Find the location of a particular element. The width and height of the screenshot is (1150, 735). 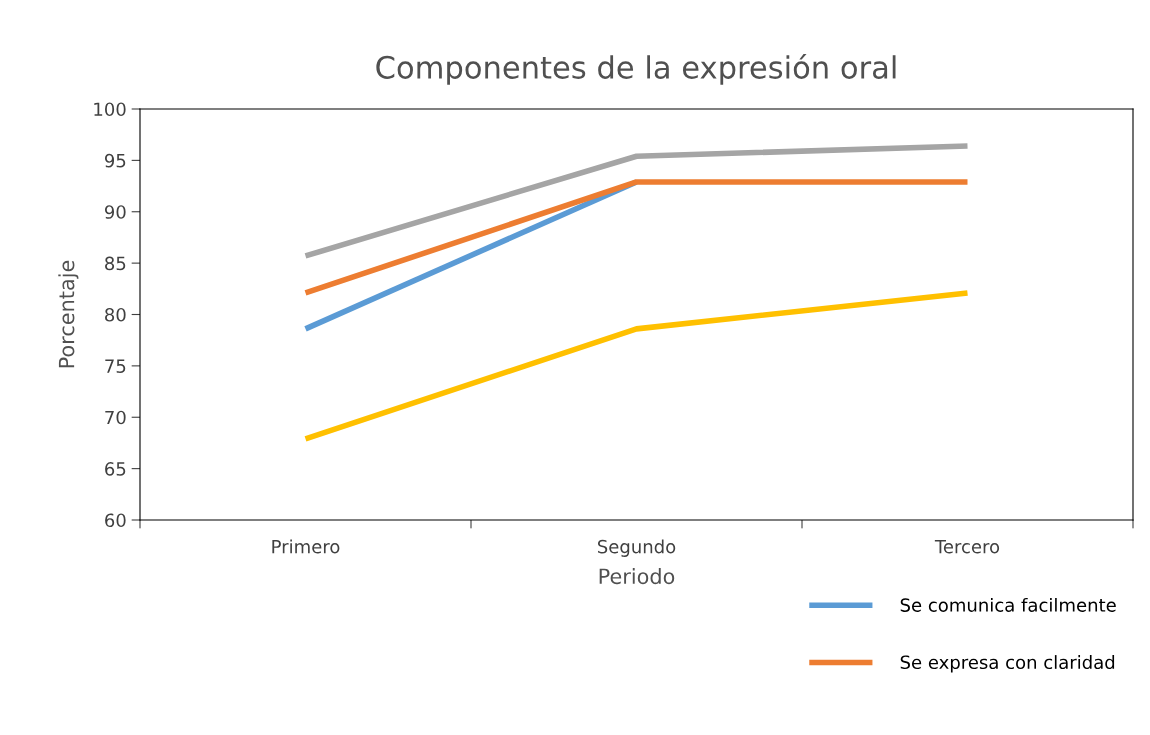

x-tick-label: Primero is located at coordinates (306, 546).